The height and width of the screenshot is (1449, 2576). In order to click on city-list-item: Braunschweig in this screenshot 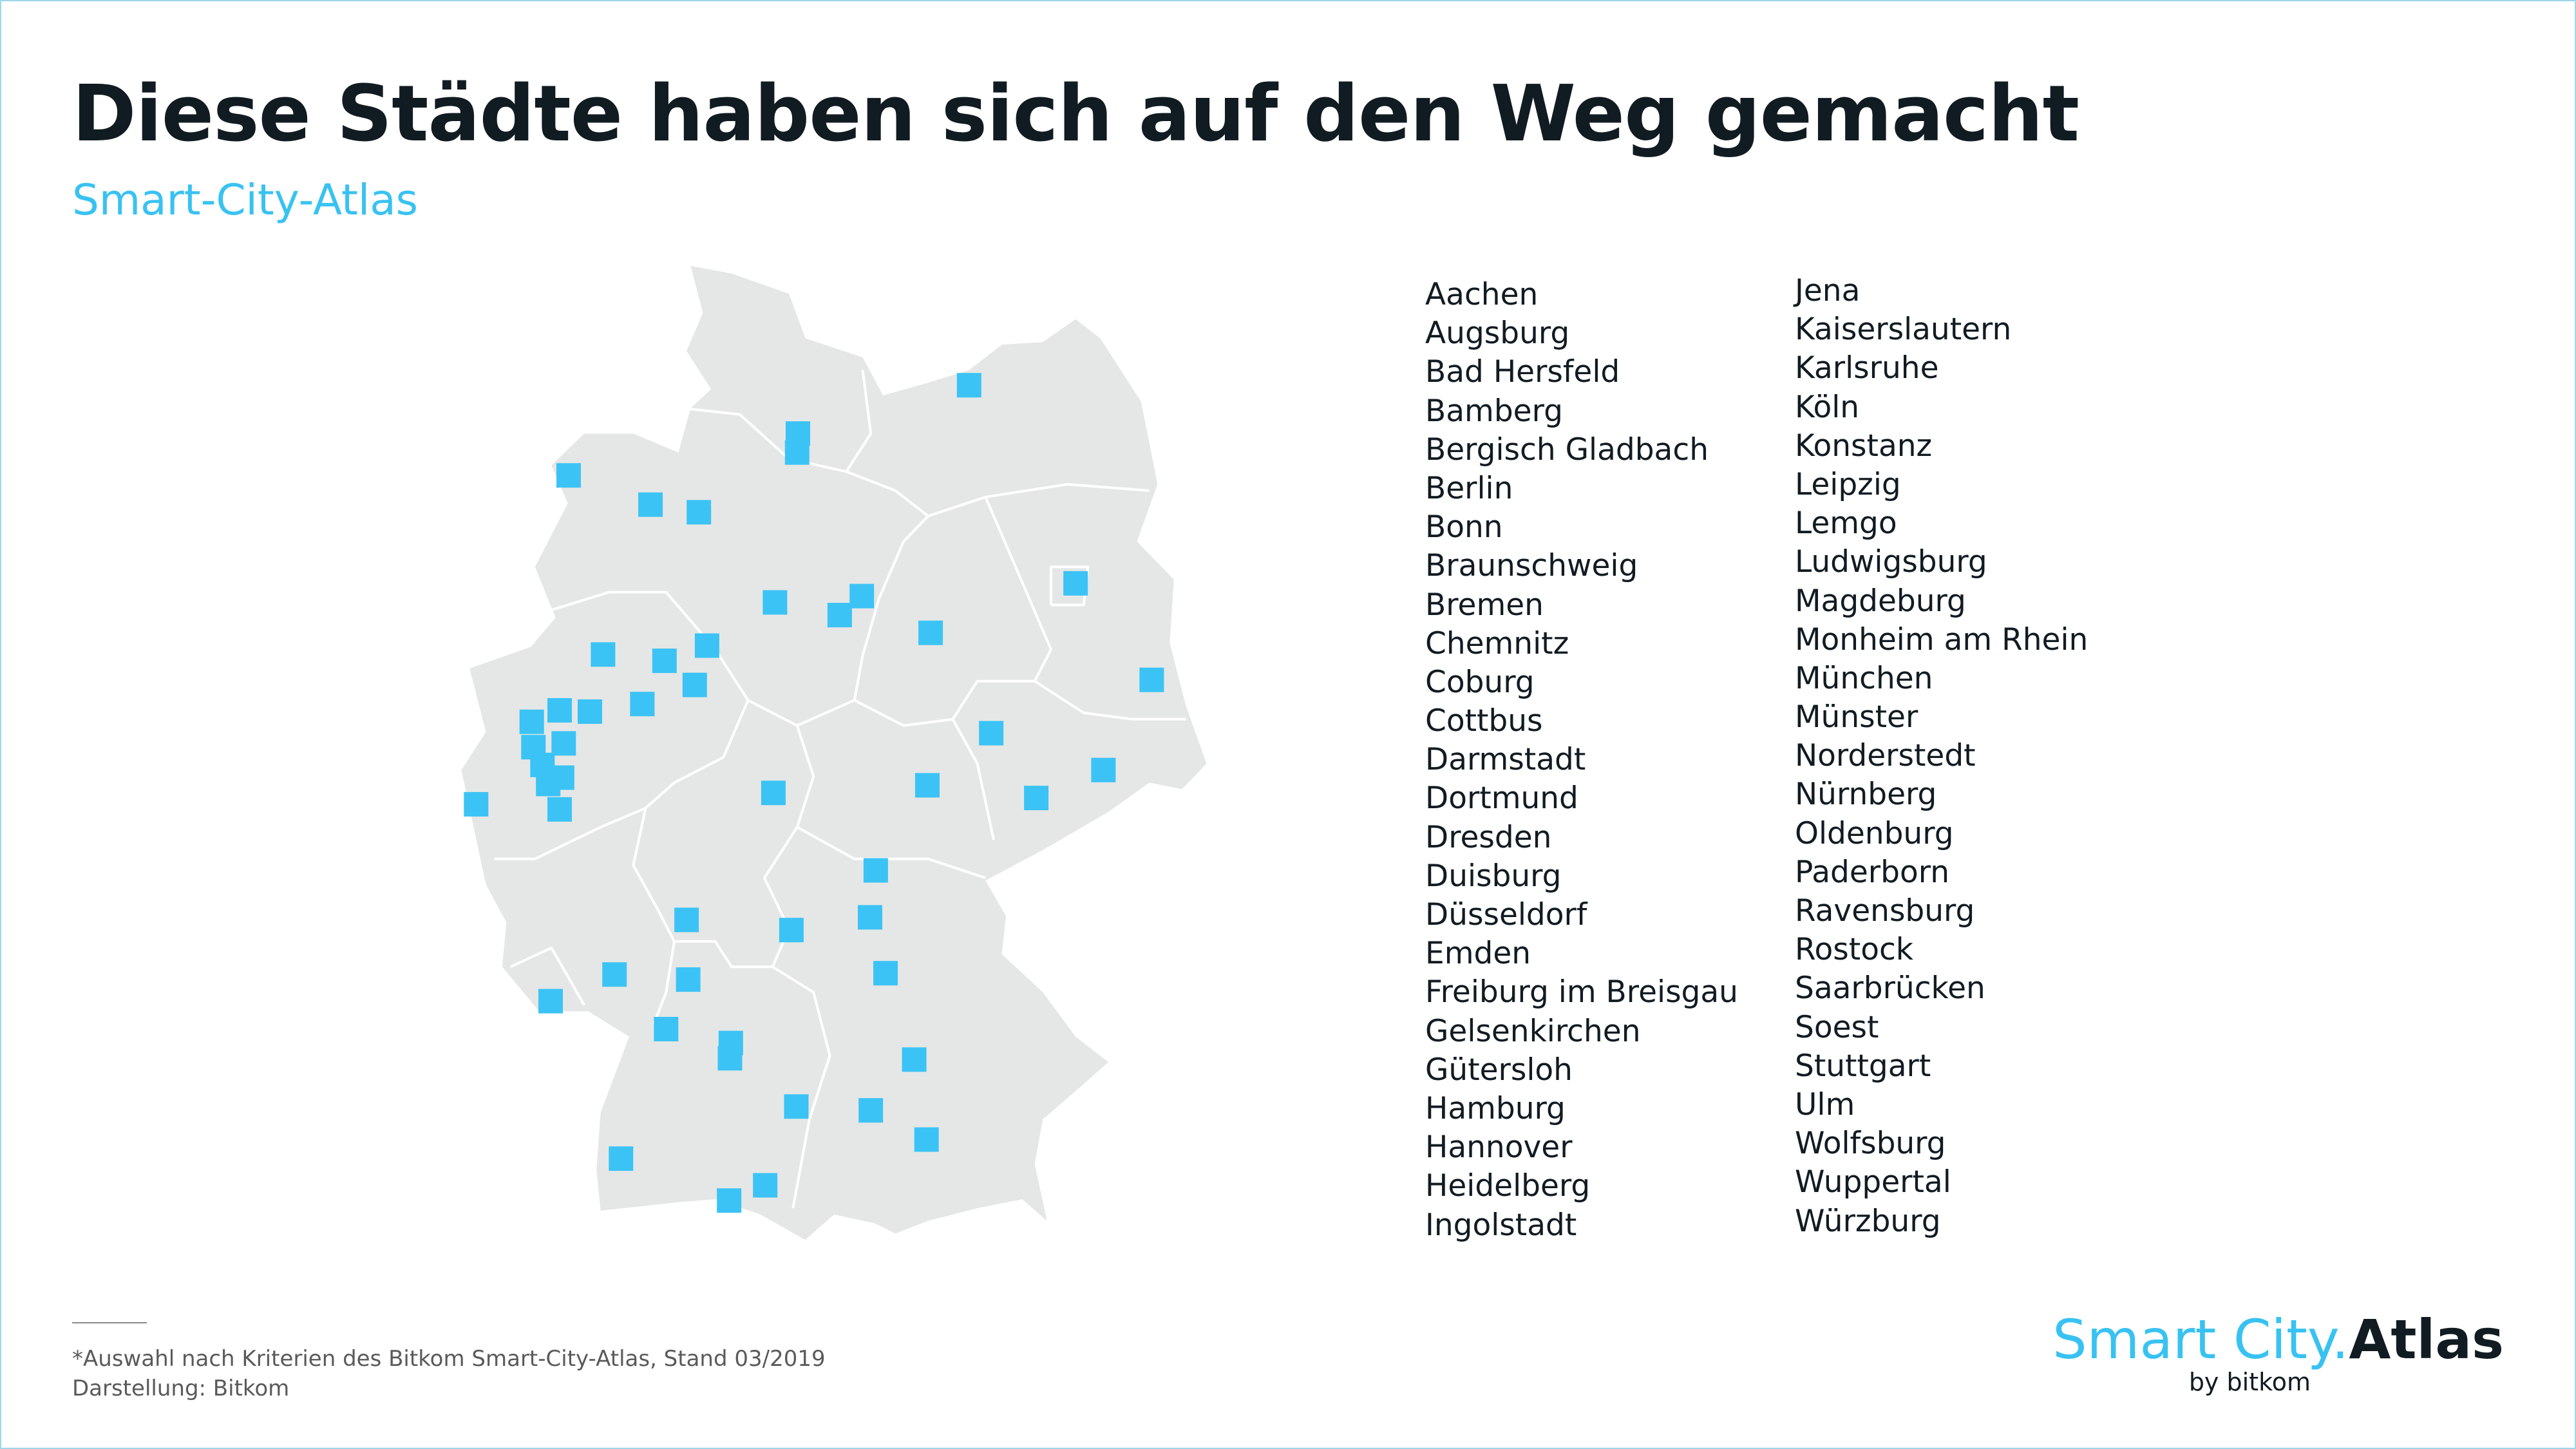, I will do `click(1531, 566)`.